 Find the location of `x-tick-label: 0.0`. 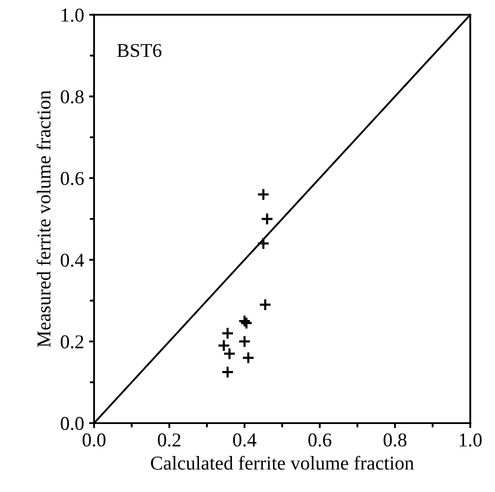

x-tick-label: 0.0 is located at coordinates (94, 440).